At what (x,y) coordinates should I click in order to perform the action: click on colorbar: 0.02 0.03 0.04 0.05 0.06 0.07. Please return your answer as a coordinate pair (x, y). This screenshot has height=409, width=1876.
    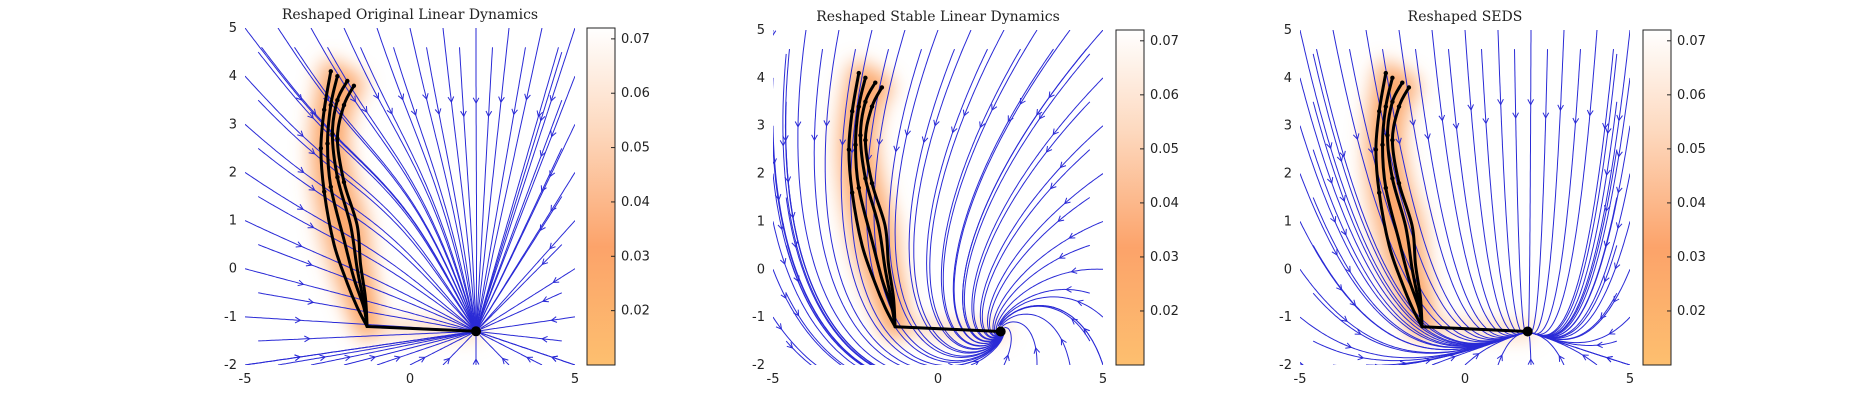
    Looking at the image, I should click on (618, 196).